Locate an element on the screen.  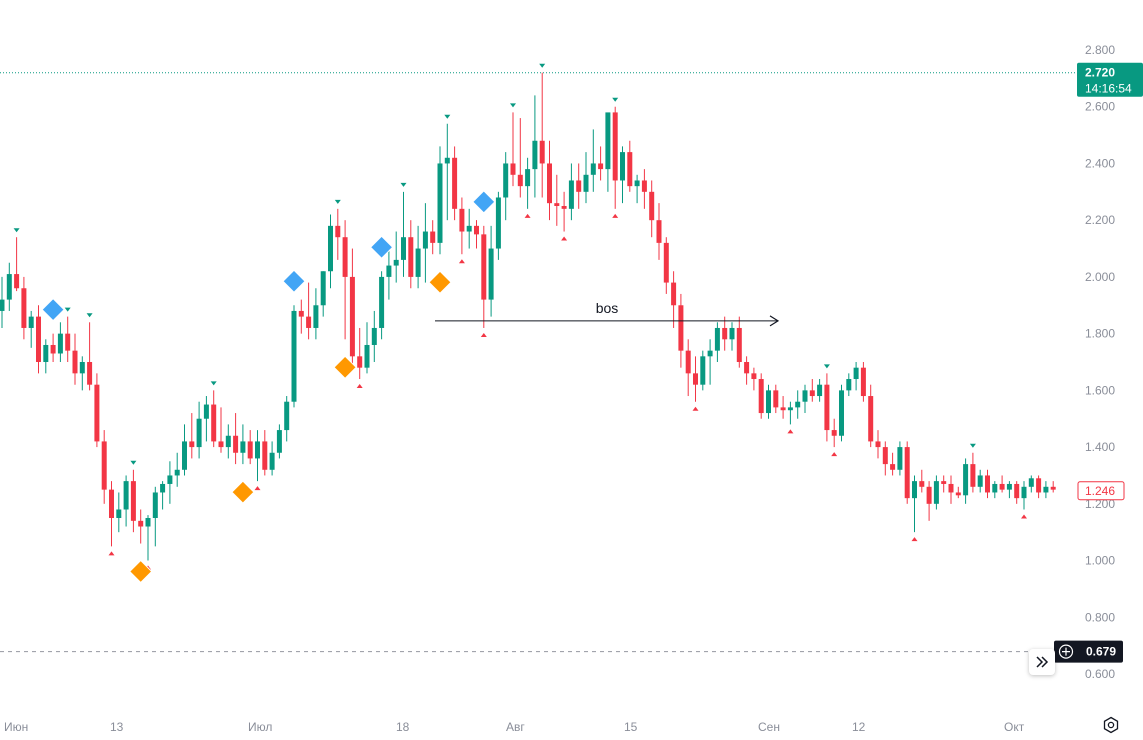
chart-settings-button is located at coordinates (1111, 725).